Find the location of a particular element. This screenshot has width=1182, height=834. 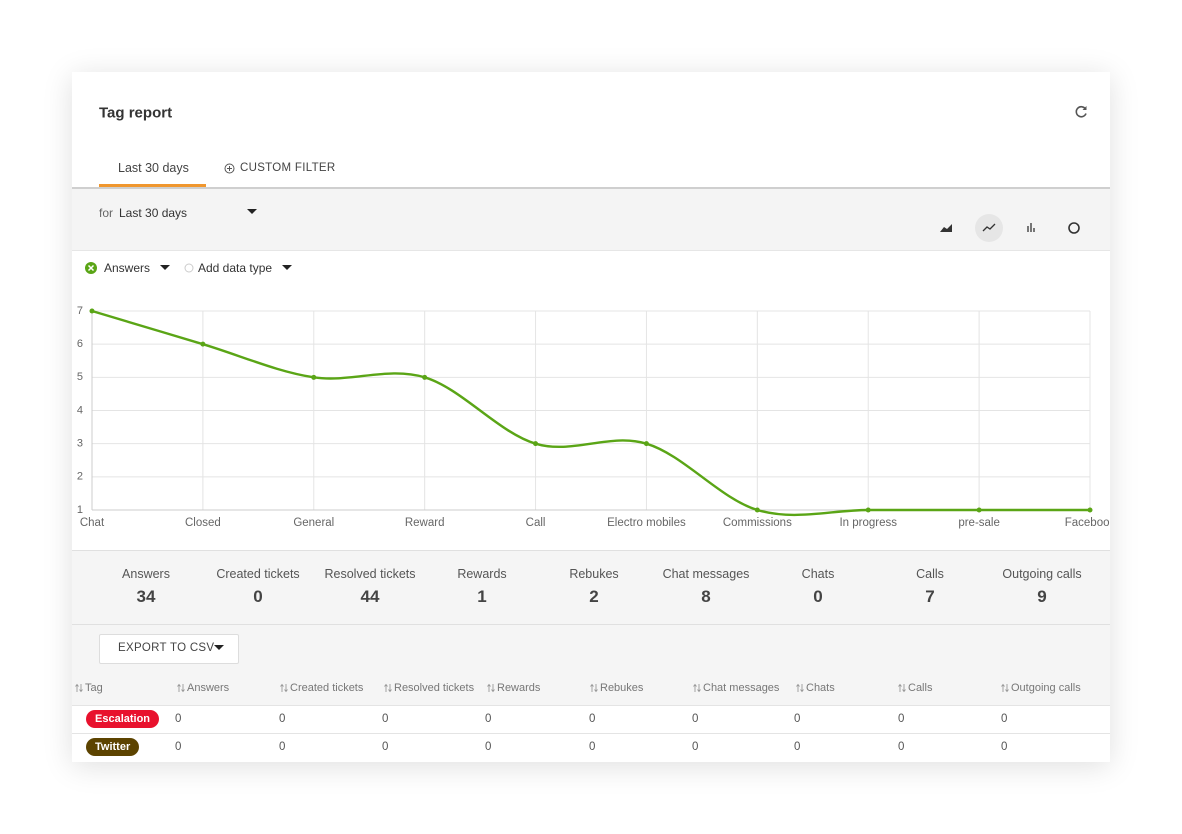

column-header: Rebukes is located at coordinates (622, 688).